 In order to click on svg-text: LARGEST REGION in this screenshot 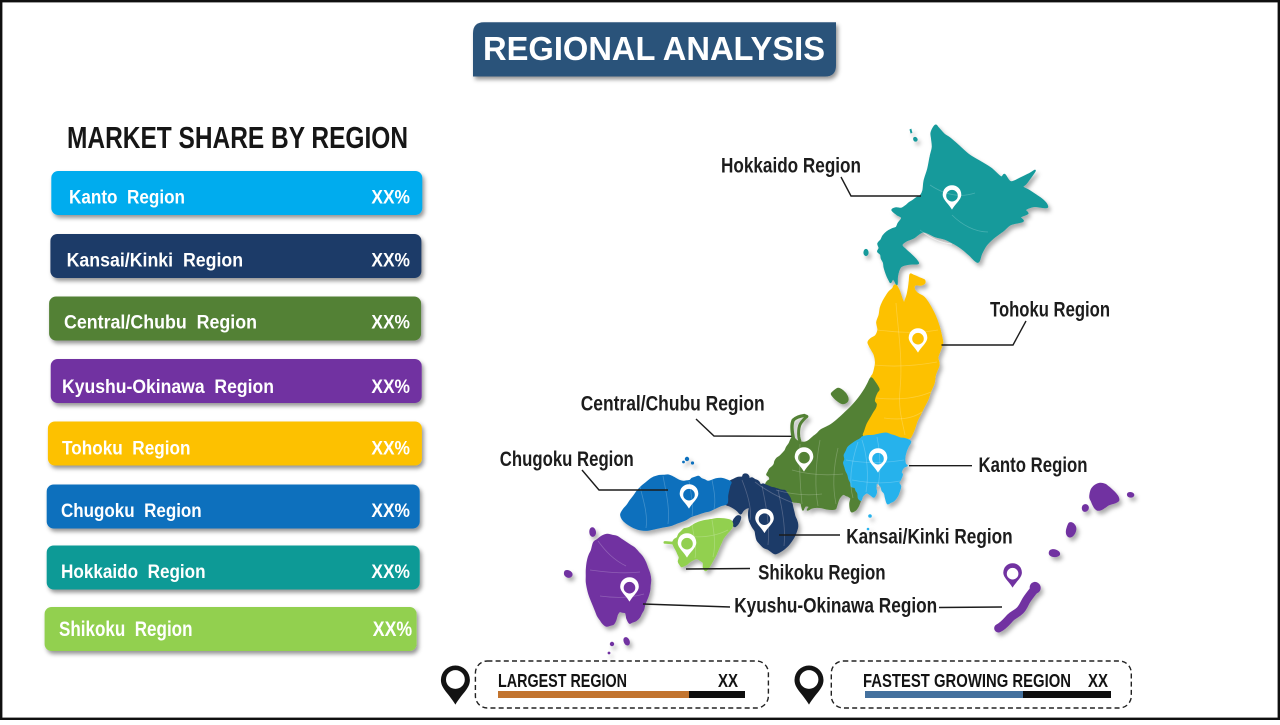, I will do `click(562, 681)`.